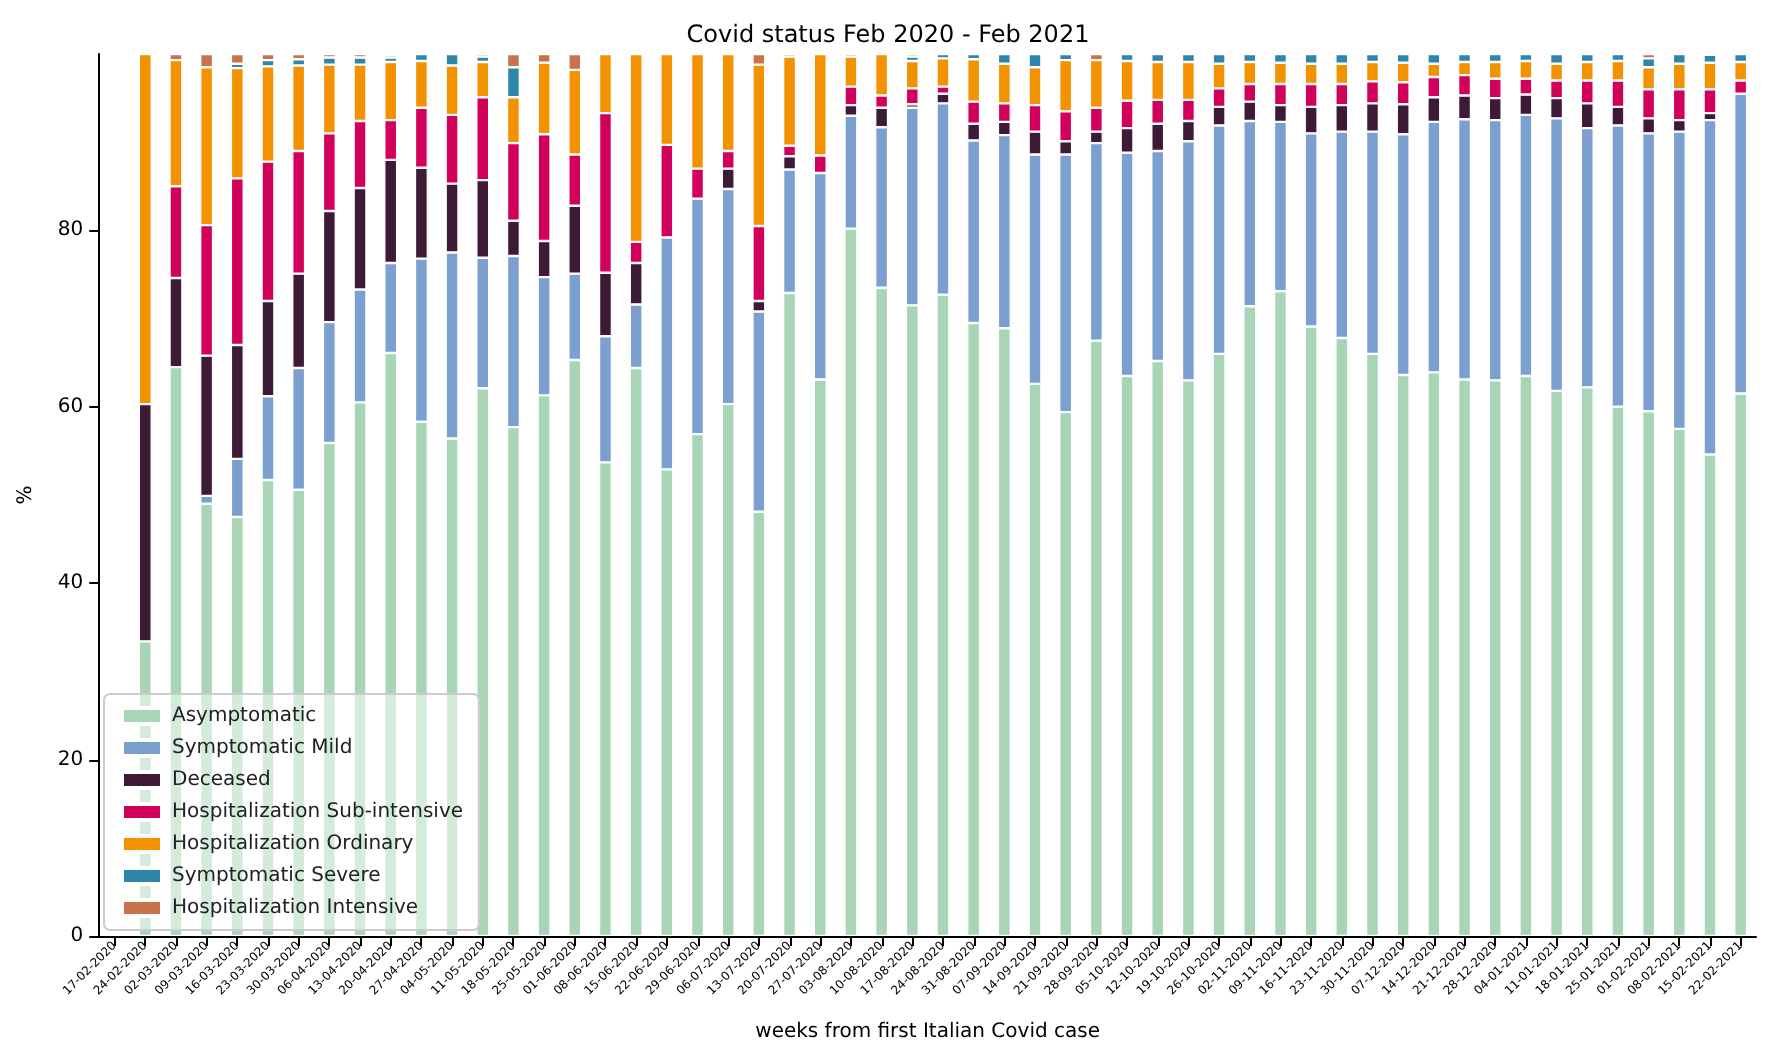  What do you see at coordinates (70, 230) in the screenshot?
I see `y-tick-label: 80` at bounding box center [70, 230].